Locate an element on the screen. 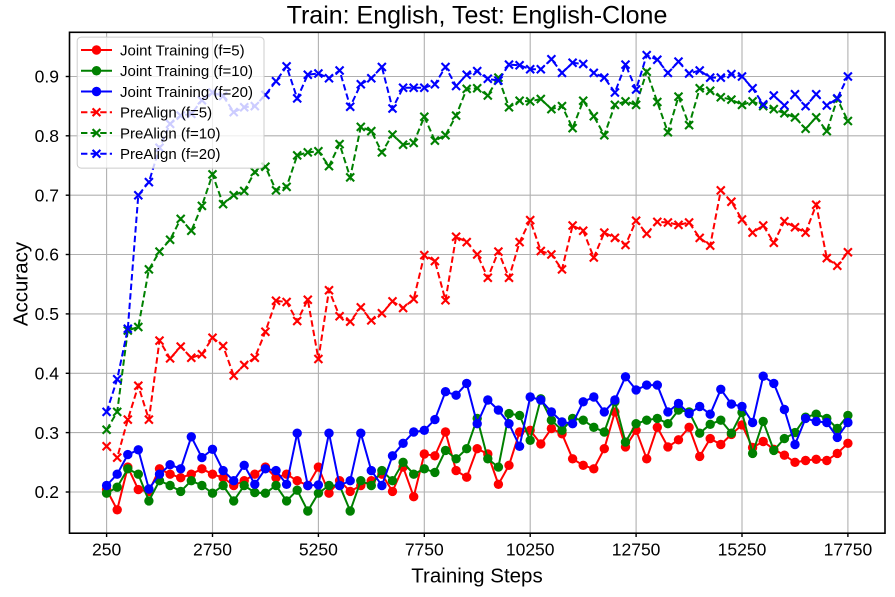 The image size is (895, 597). svg-text: 0.9 is located at coordinates (47, 77).